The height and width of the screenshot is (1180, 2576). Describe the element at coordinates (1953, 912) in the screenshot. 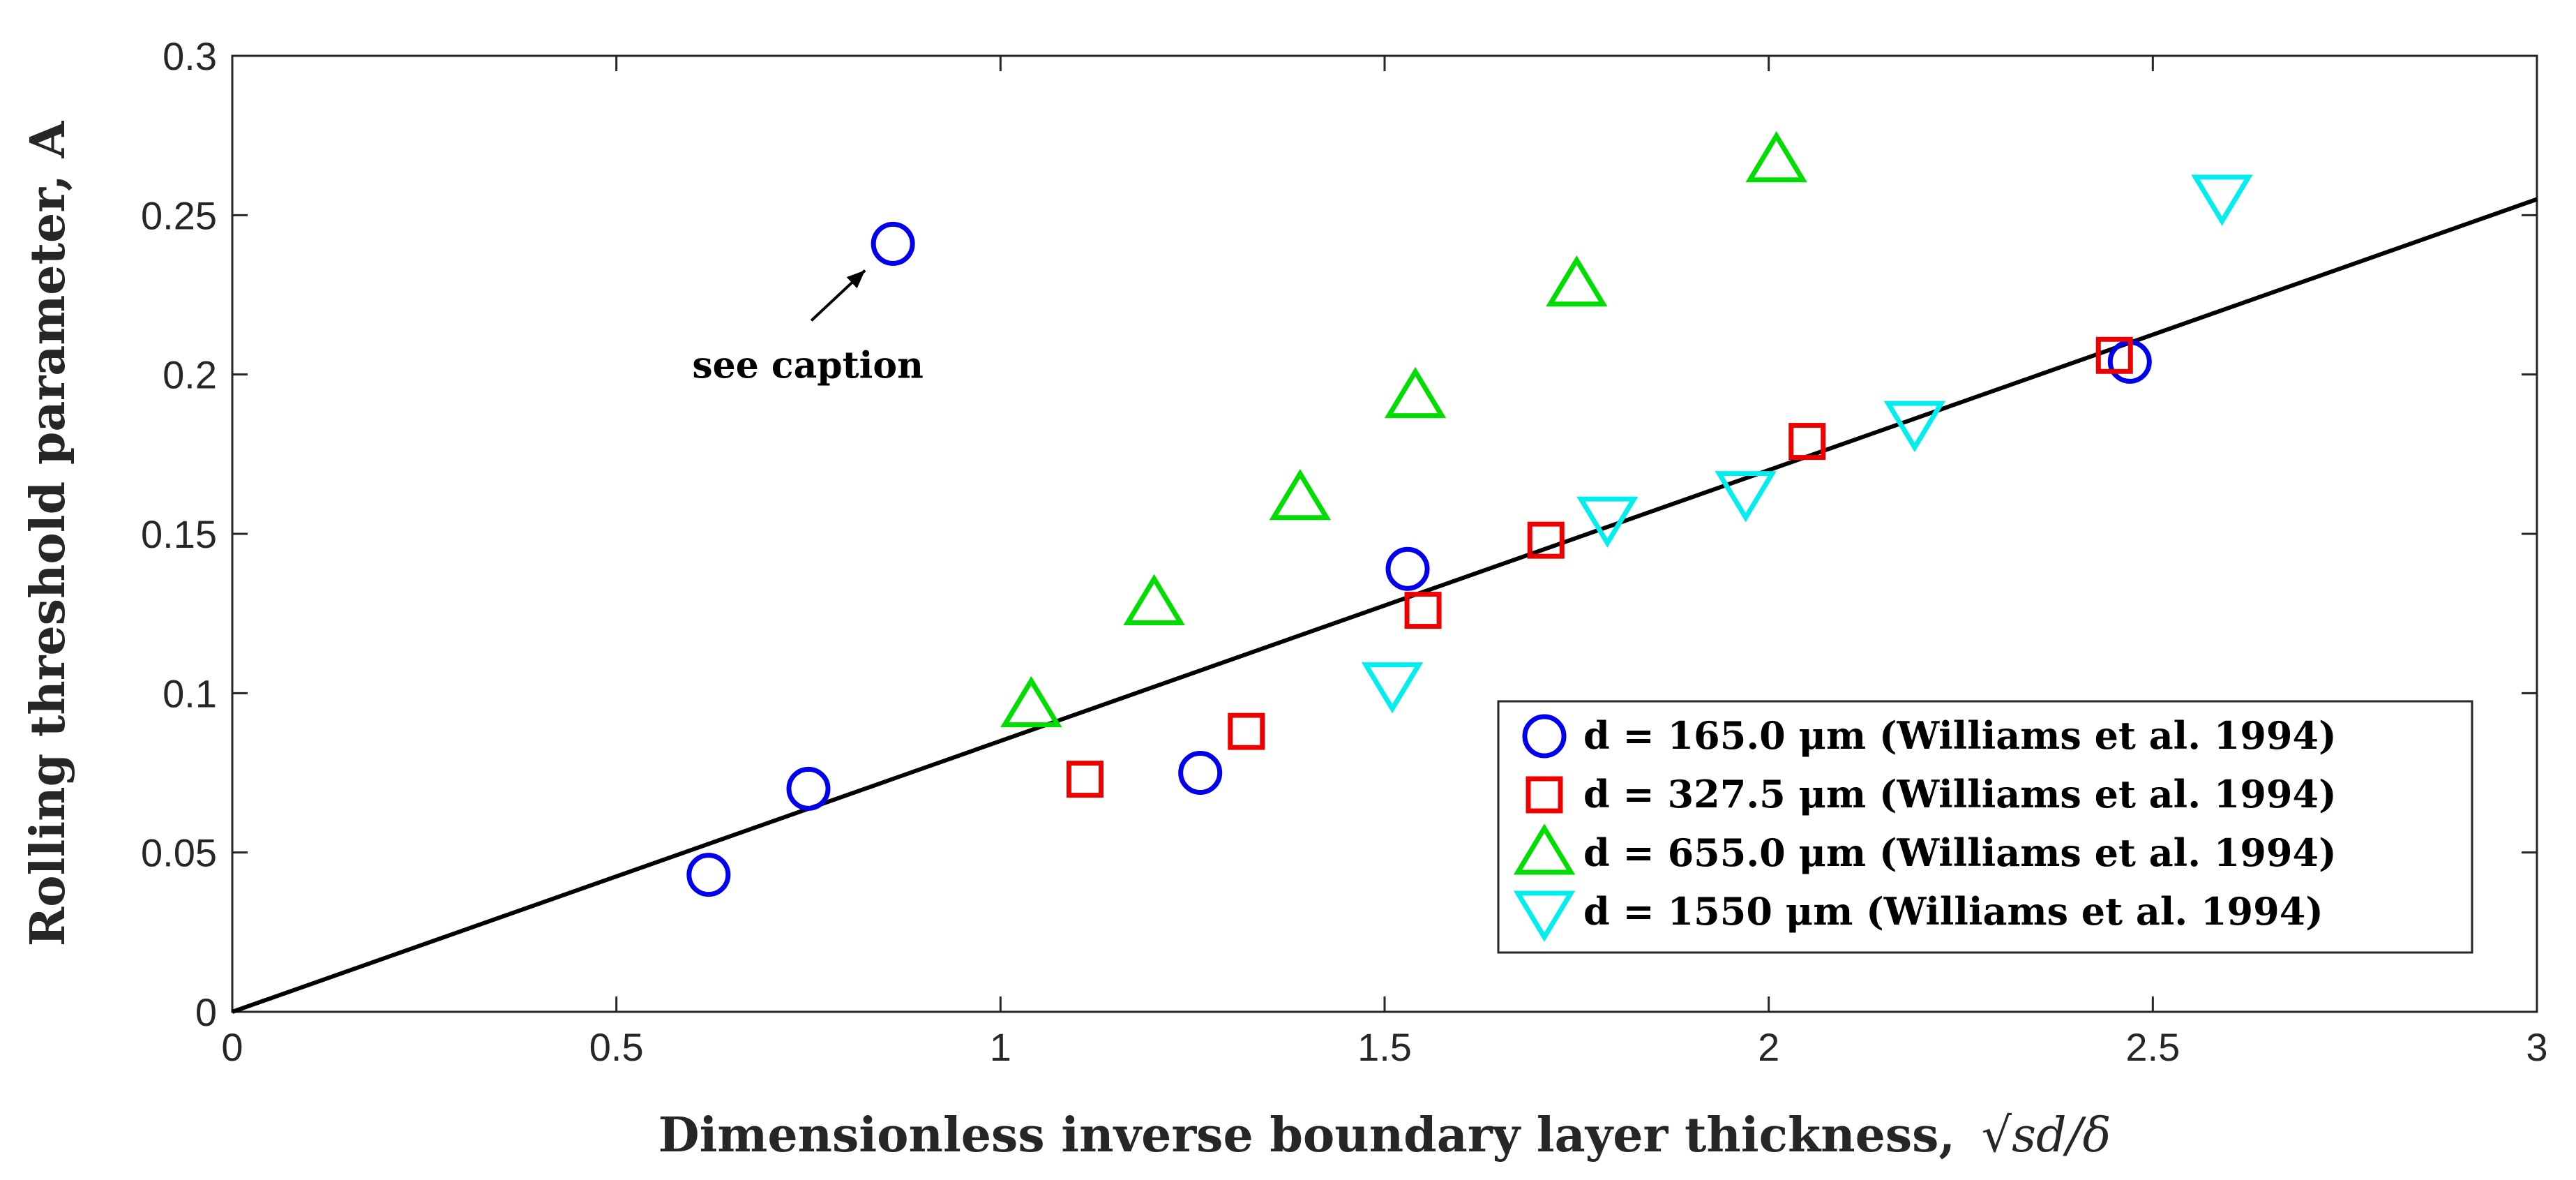

I see `legend-label: d = 1550 μm (Williams et al. 1994)` at that location.